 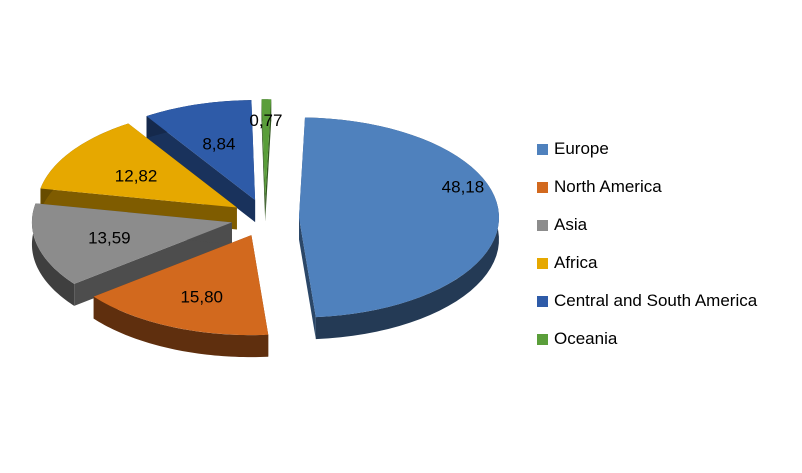 I want to click on data-label-oceania: 0,77, so click(x=265, y=120).